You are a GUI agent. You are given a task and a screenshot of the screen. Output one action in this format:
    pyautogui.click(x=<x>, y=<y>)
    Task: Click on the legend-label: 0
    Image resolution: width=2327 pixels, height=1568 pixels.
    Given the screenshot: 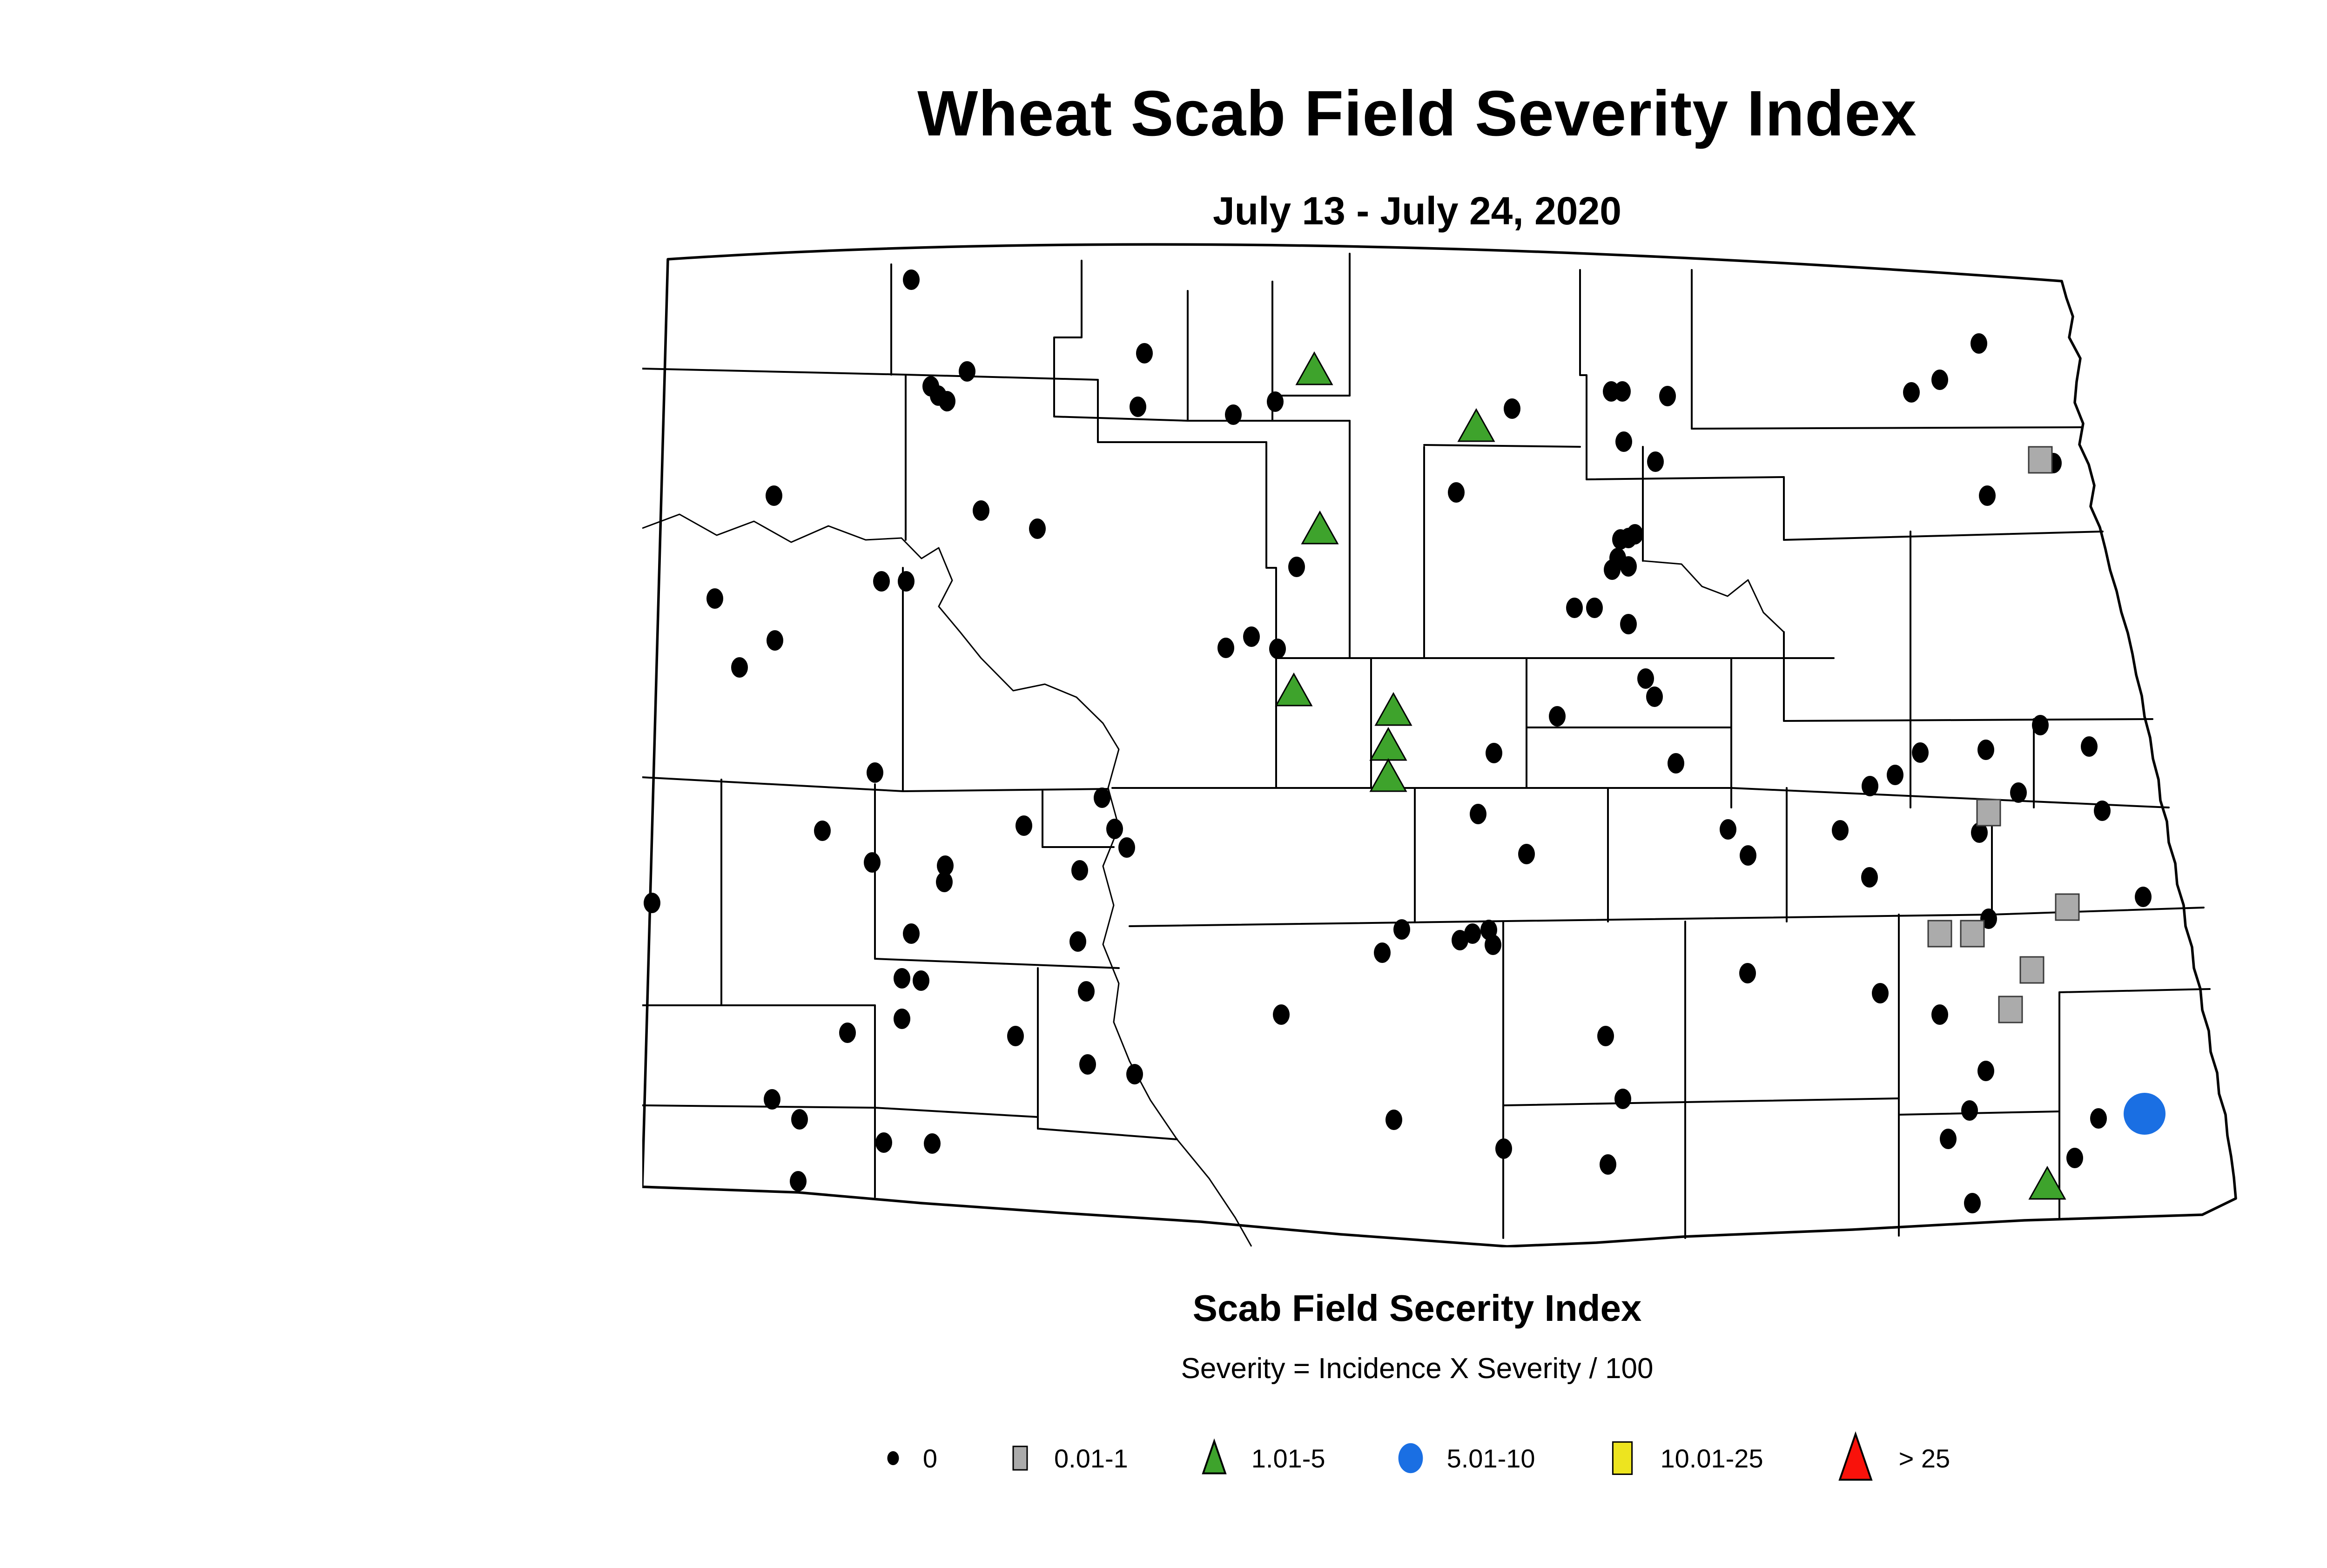 What is the action you would take?
    pyautogui.click(x=929, y=1458)
    